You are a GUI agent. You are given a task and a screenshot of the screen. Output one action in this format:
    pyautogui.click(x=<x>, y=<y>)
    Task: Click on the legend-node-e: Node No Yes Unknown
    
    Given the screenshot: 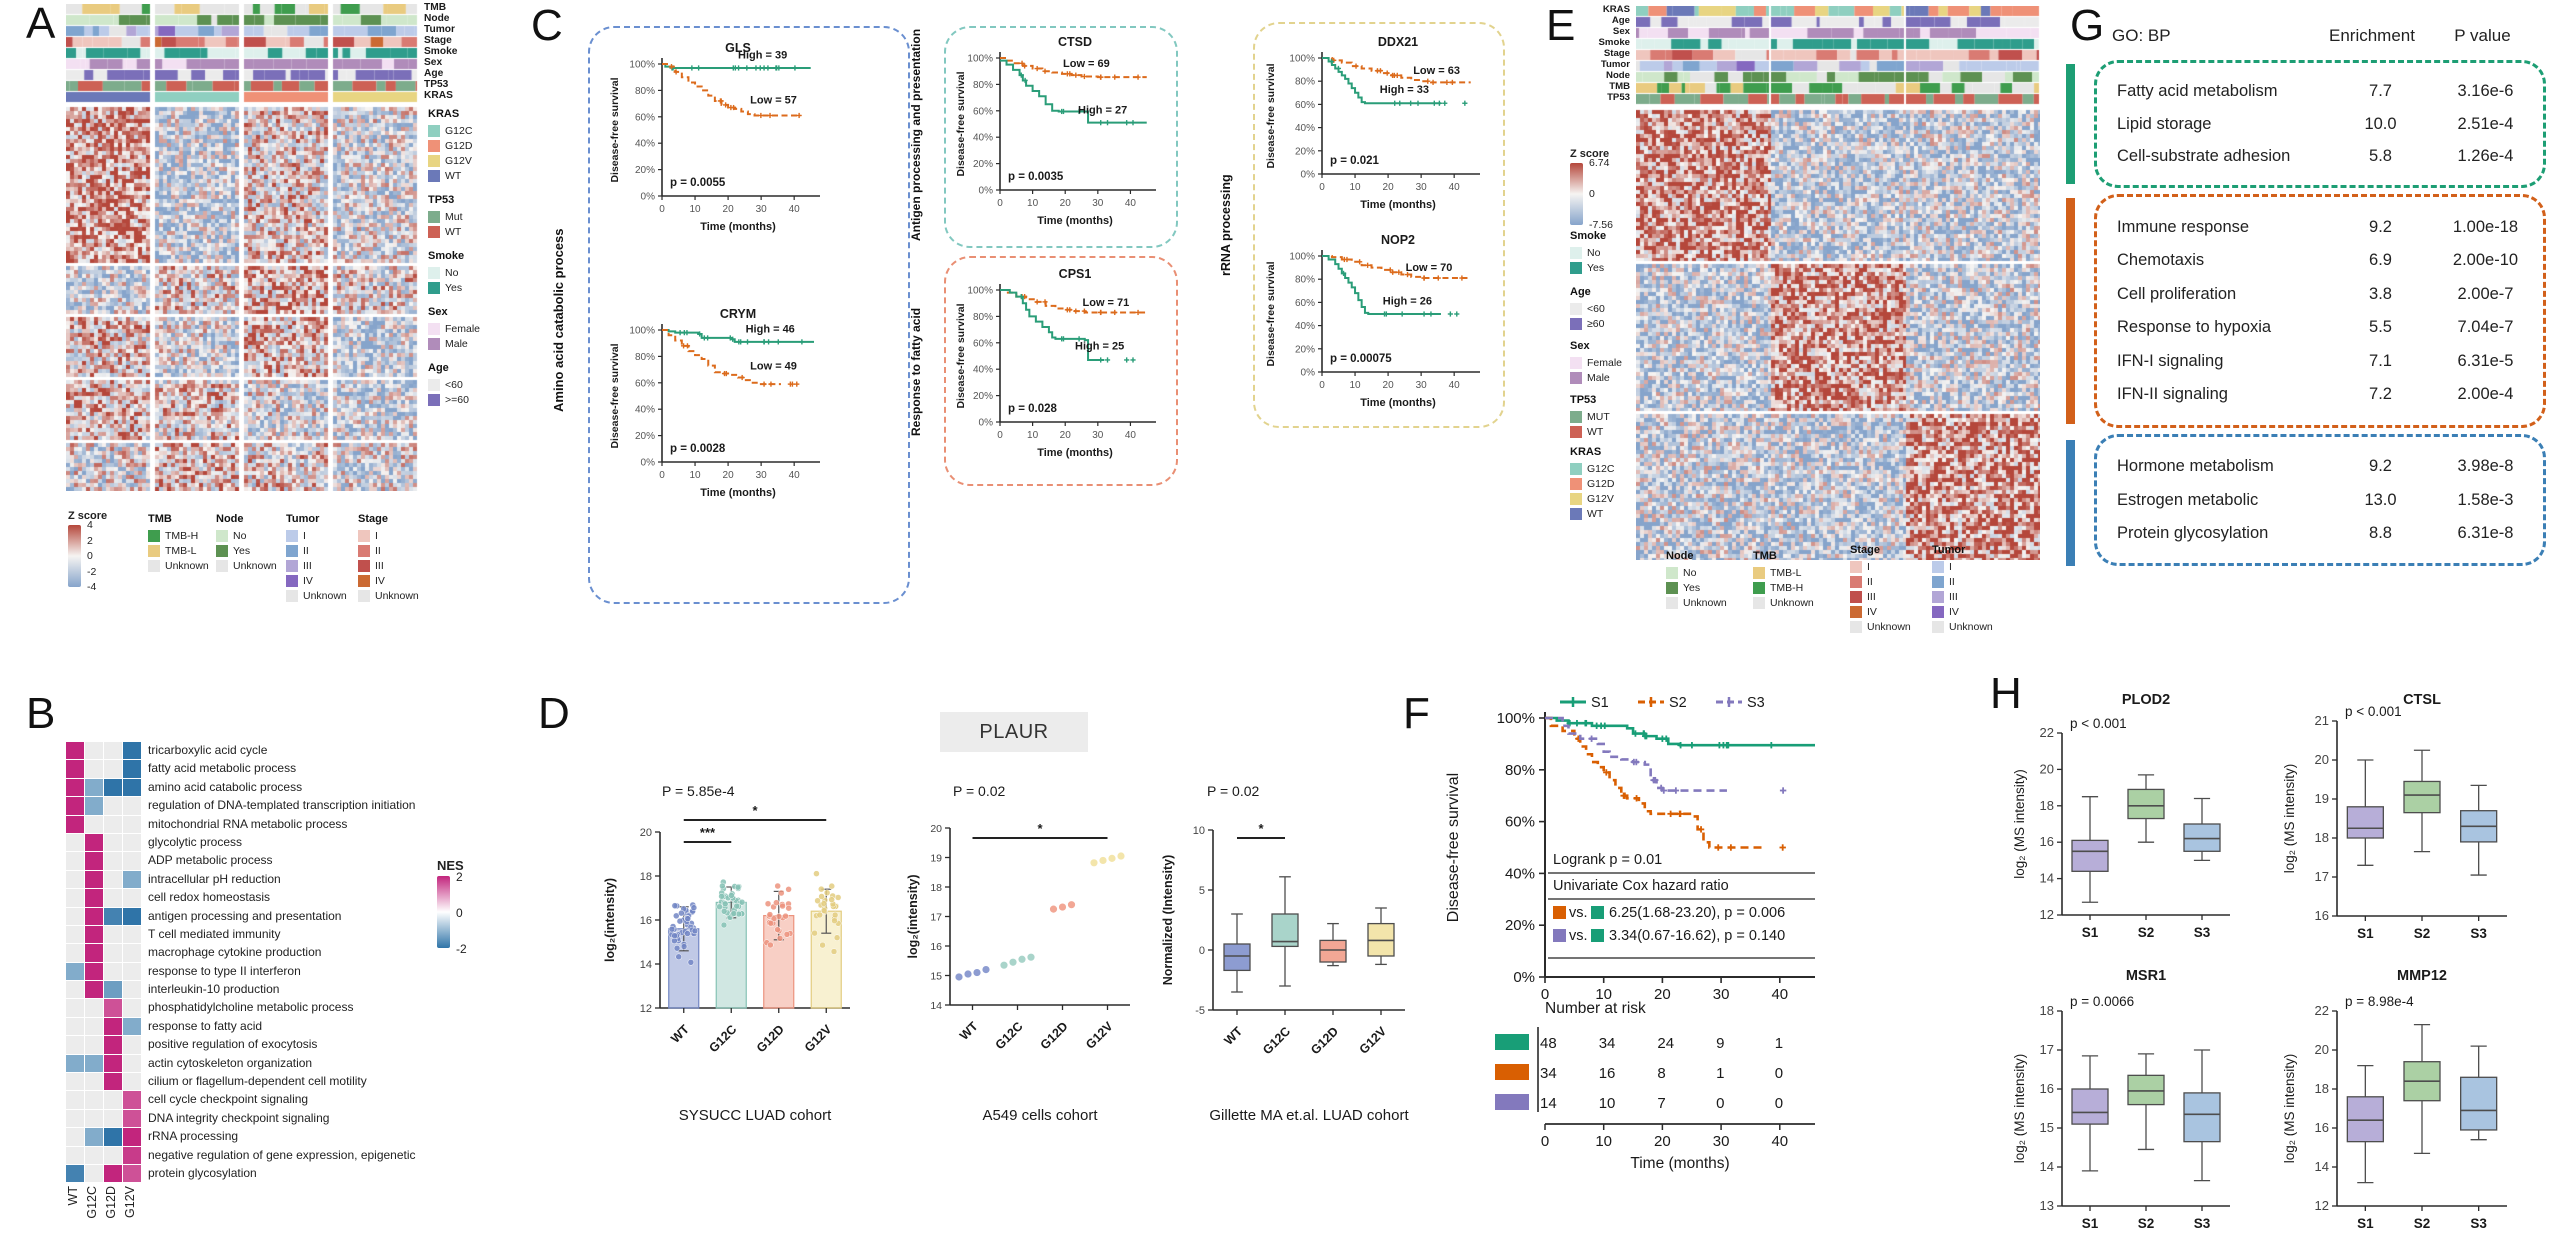 What is the action you would take?
    pyautogui.click(x=1696, y=580)
    